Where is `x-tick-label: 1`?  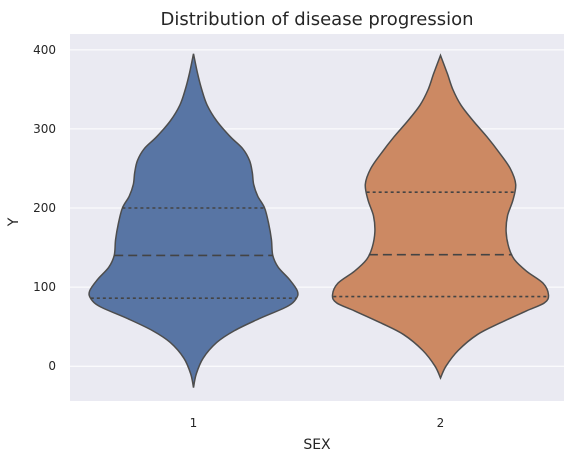
x-tick-label: 1 is located at coordinates (194, 423).